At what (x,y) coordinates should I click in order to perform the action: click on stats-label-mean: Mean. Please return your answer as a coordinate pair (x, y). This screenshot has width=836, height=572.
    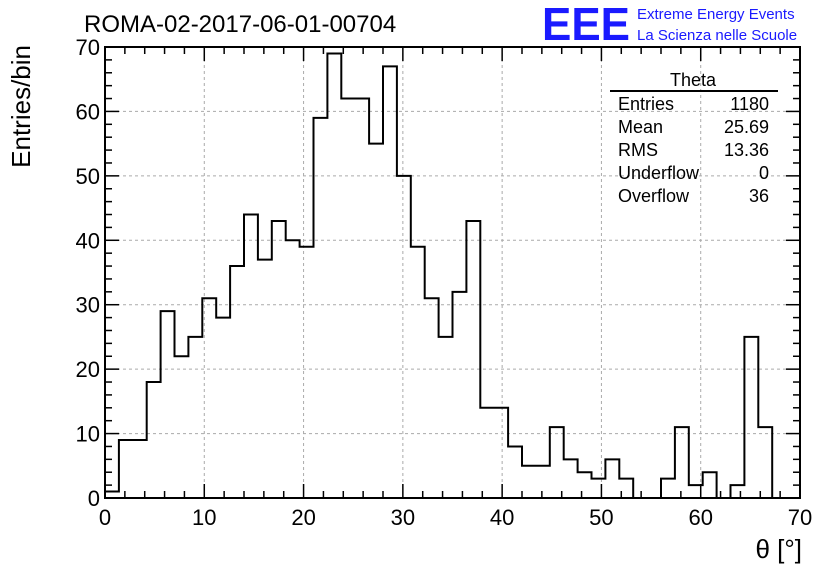
    Looking at the image, I should click on (640, 127).